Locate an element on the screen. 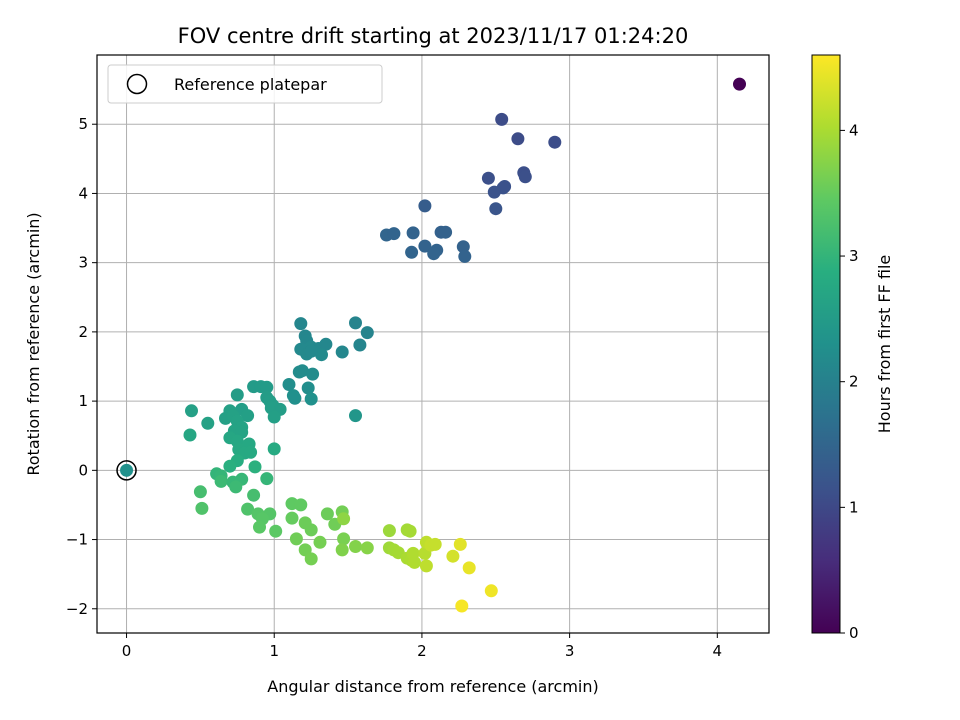  x-tick-label: 1 is located at coordinates (274, 651).